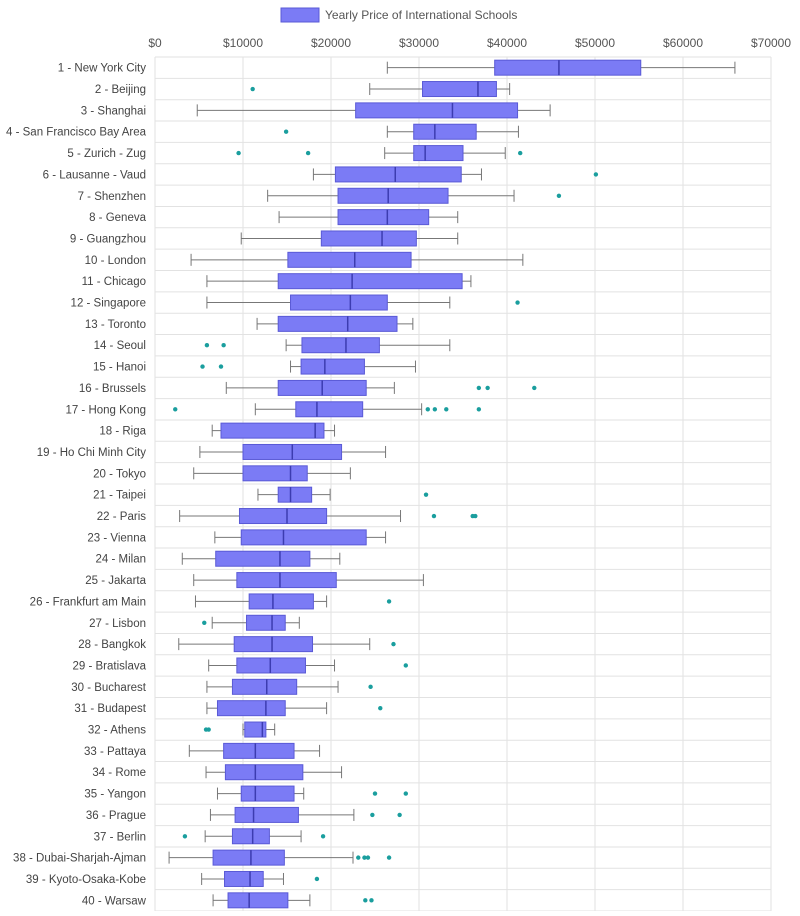  What do you see at coordinates (102, 69) in the screenshot?
I see `category-label: 1 - New York City` at bounding box center [102, 69].